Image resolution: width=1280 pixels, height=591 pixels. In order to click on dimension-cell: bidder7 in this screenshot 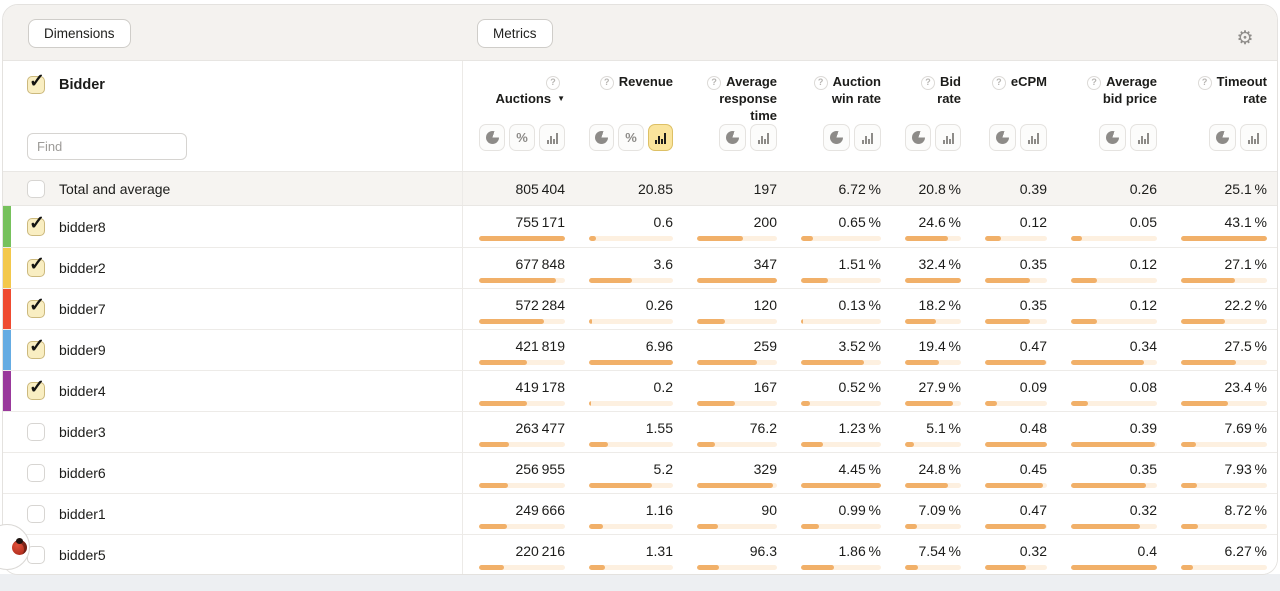, I will do `click(233, 309)`.